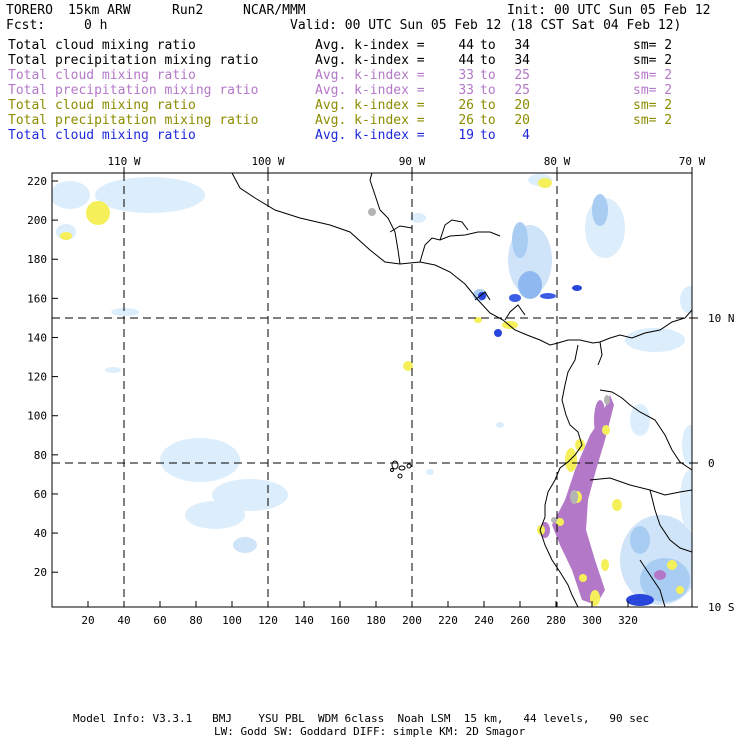 This screenshot has width=740, height=740. What do you see at coordinates (40, 455) in the screenshot?
I see `y-tick-label: 80` at bounding box center [40, 455].